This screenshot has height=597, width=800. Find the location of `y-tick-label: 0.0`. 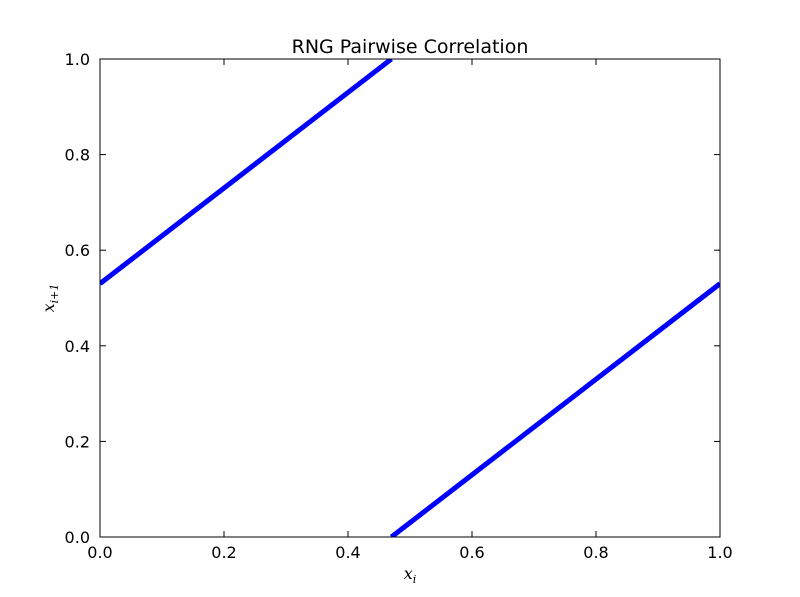

y-tick-label: 0.0 is located at coordinates (77, 537).